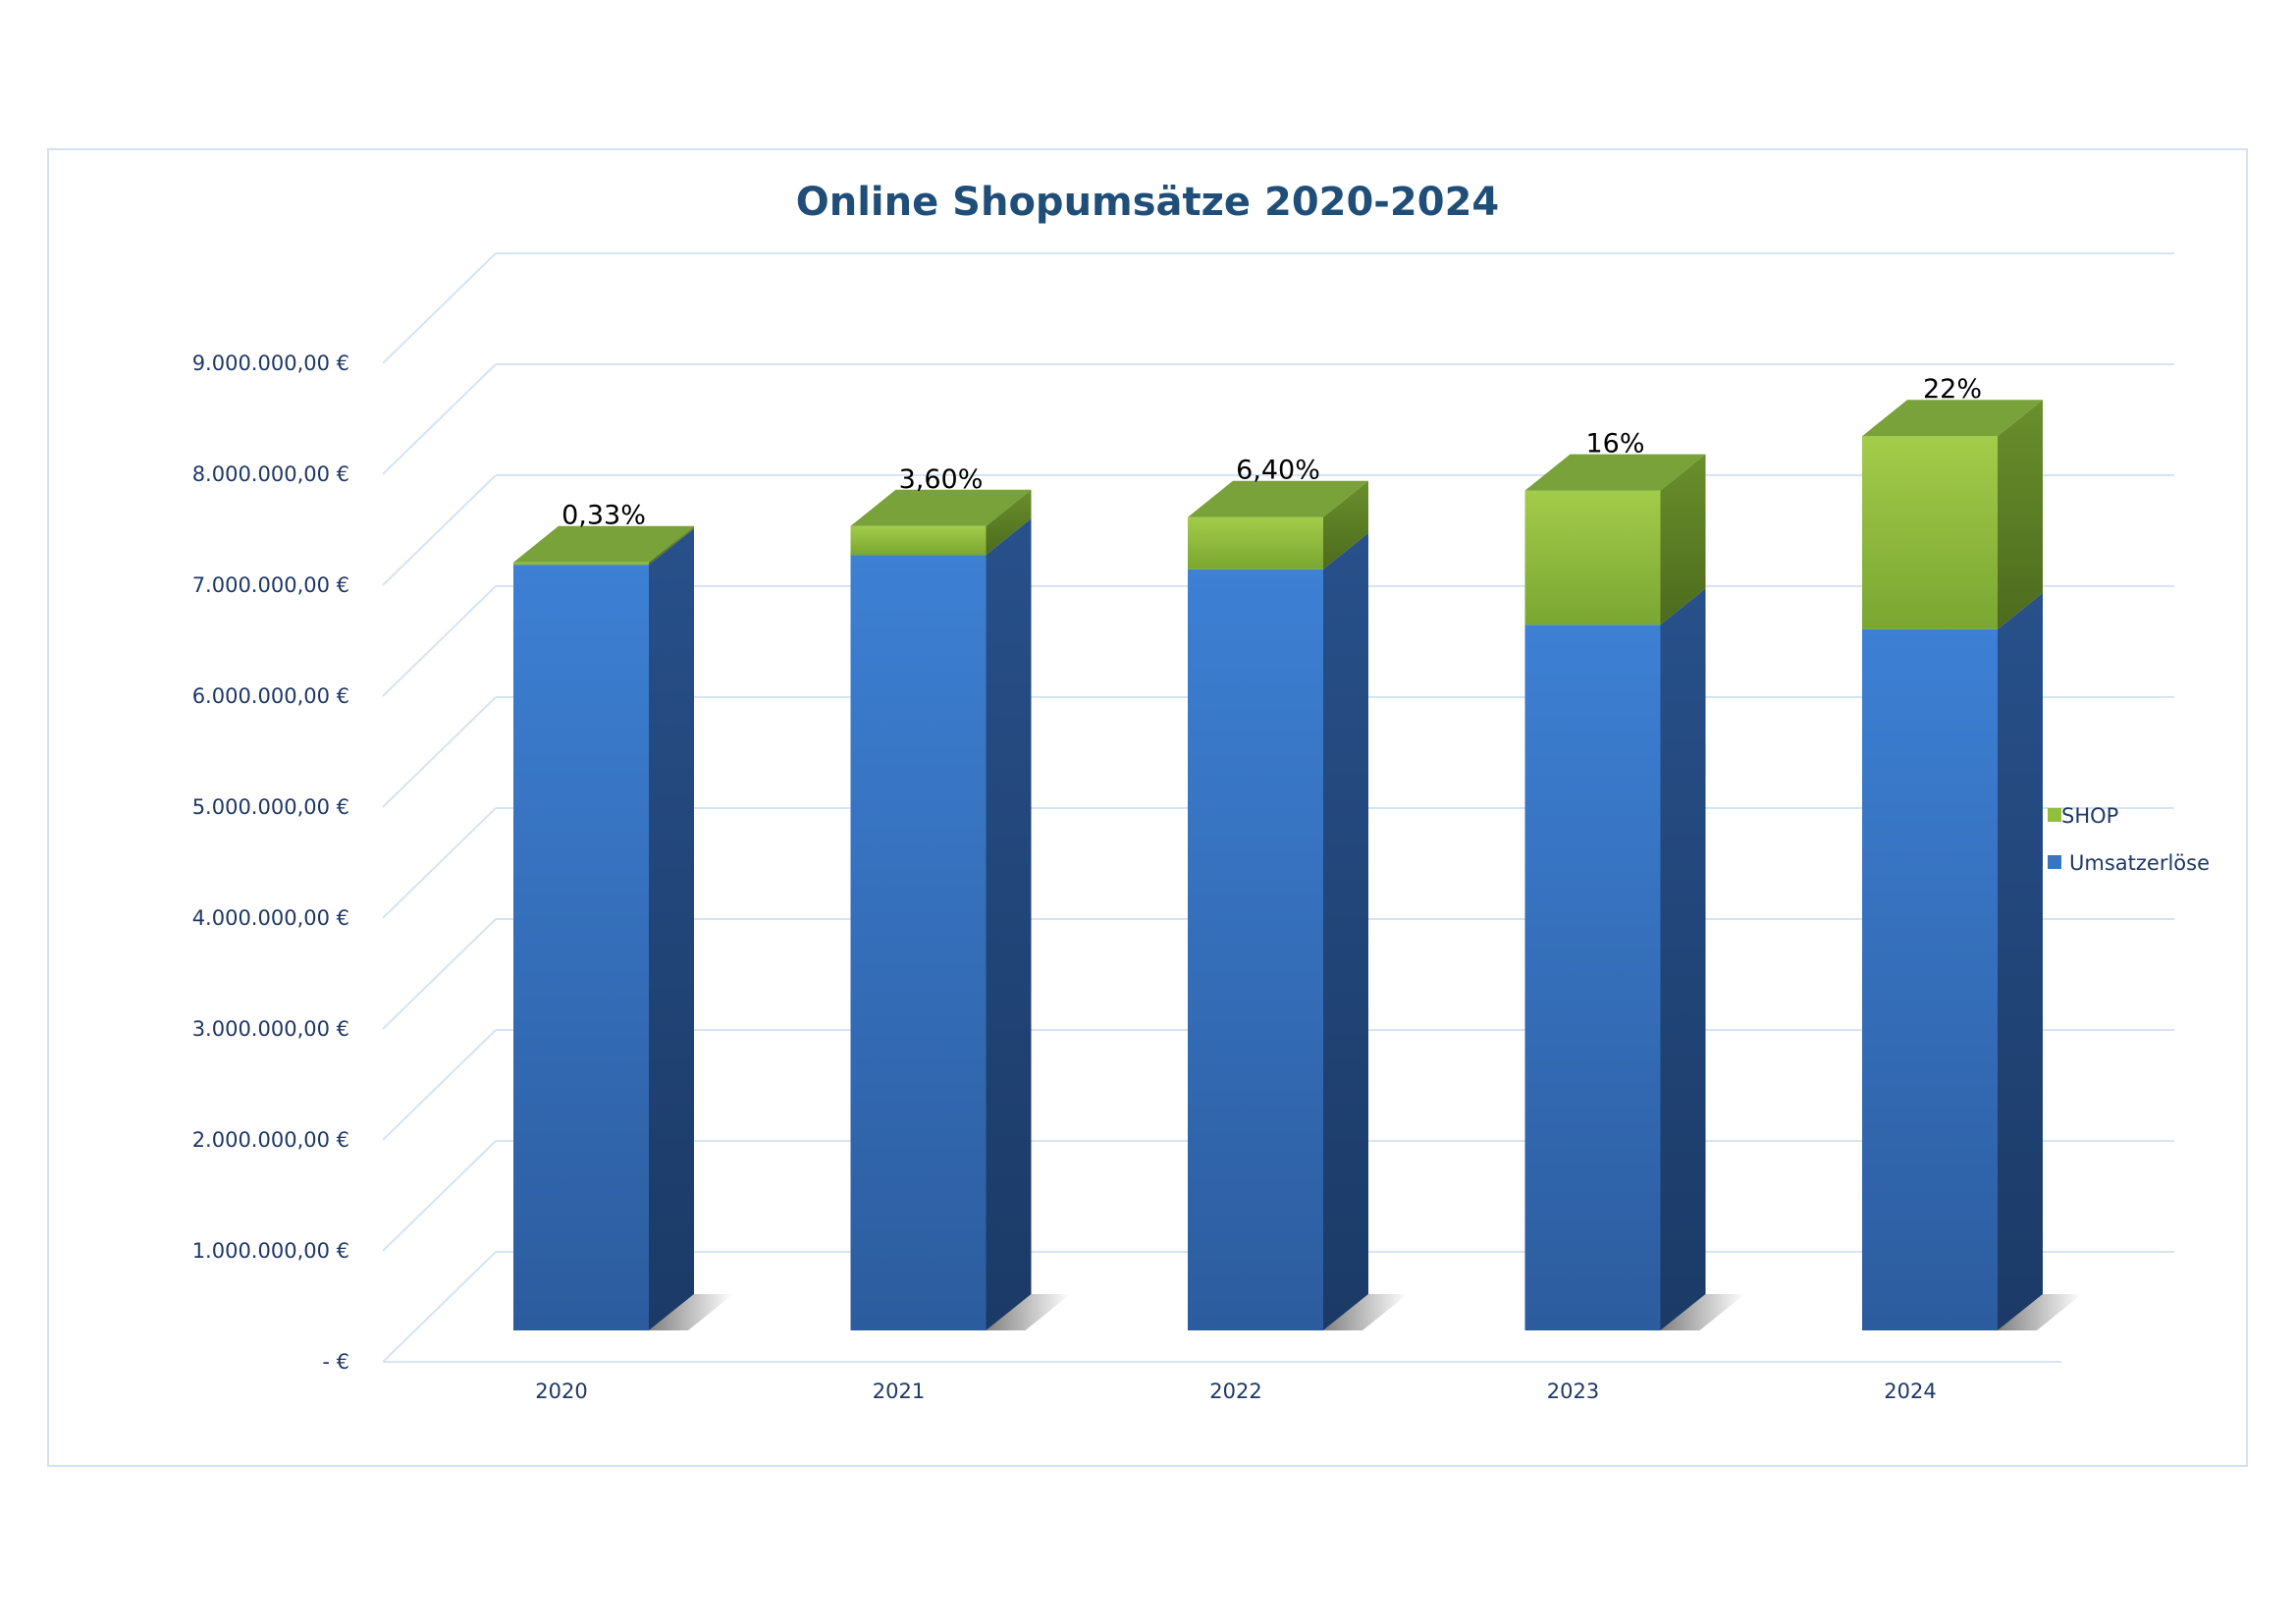 This screenshot has width=2296, height=1624. What do you see at coordinates (2139, 863) in the screenshot?
I see `legend-label: Umsatzerlöse` at bounding box center [2139, 863].